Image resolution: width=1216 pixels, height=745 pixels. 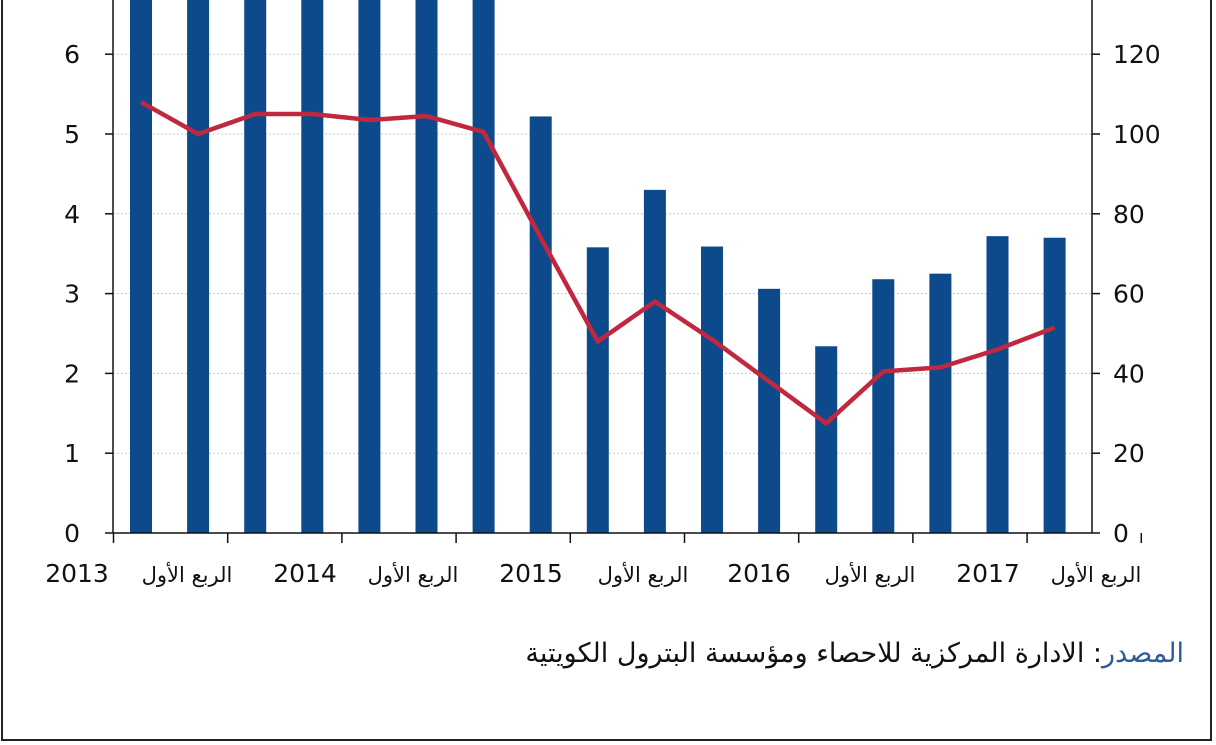 What do you see at coordinates (72, 373) in the screenshot?
I see `left-tick-label: 2` at bounding box center [72, 373].